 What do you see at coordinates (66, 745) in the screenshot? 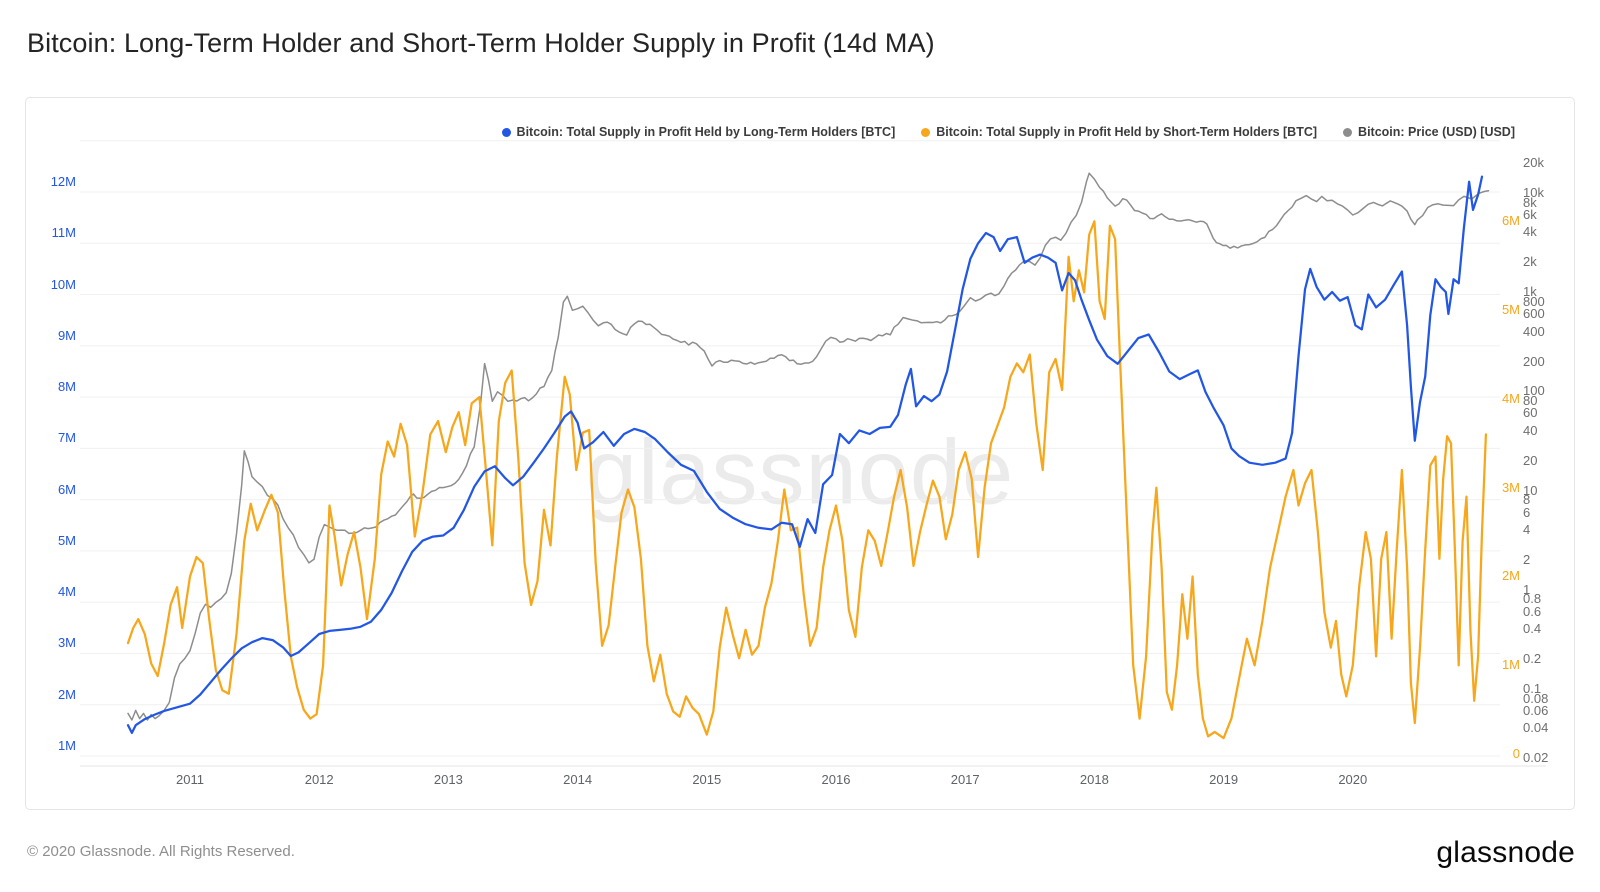
I see `y-axis-tick-lth: 1M` at bounding box center [66, 745].